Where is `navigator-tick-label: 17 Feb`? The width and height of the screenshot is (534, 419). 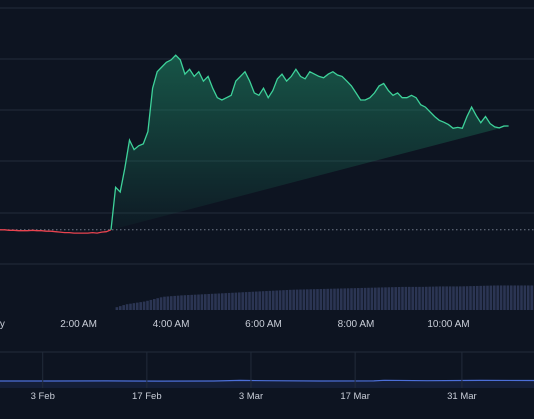
navigator-tick-label: 17 Feb is located at coordinates (147, 396).